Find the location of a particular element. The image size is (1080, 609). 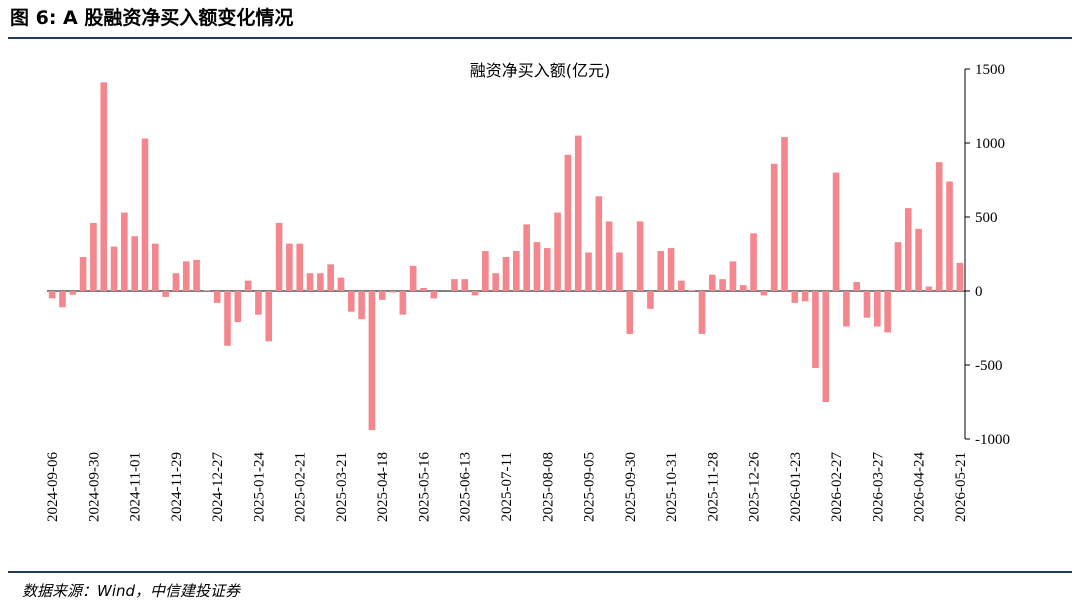

x-tick-label: 2024-11-01 is located at coordinates (136, 486).